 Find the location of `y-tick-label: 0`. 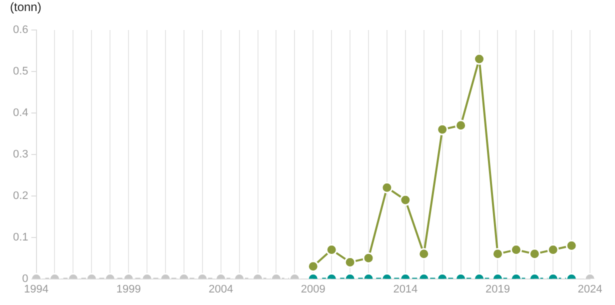

y-tick-label: 0 is located at coordinates (25, 278).